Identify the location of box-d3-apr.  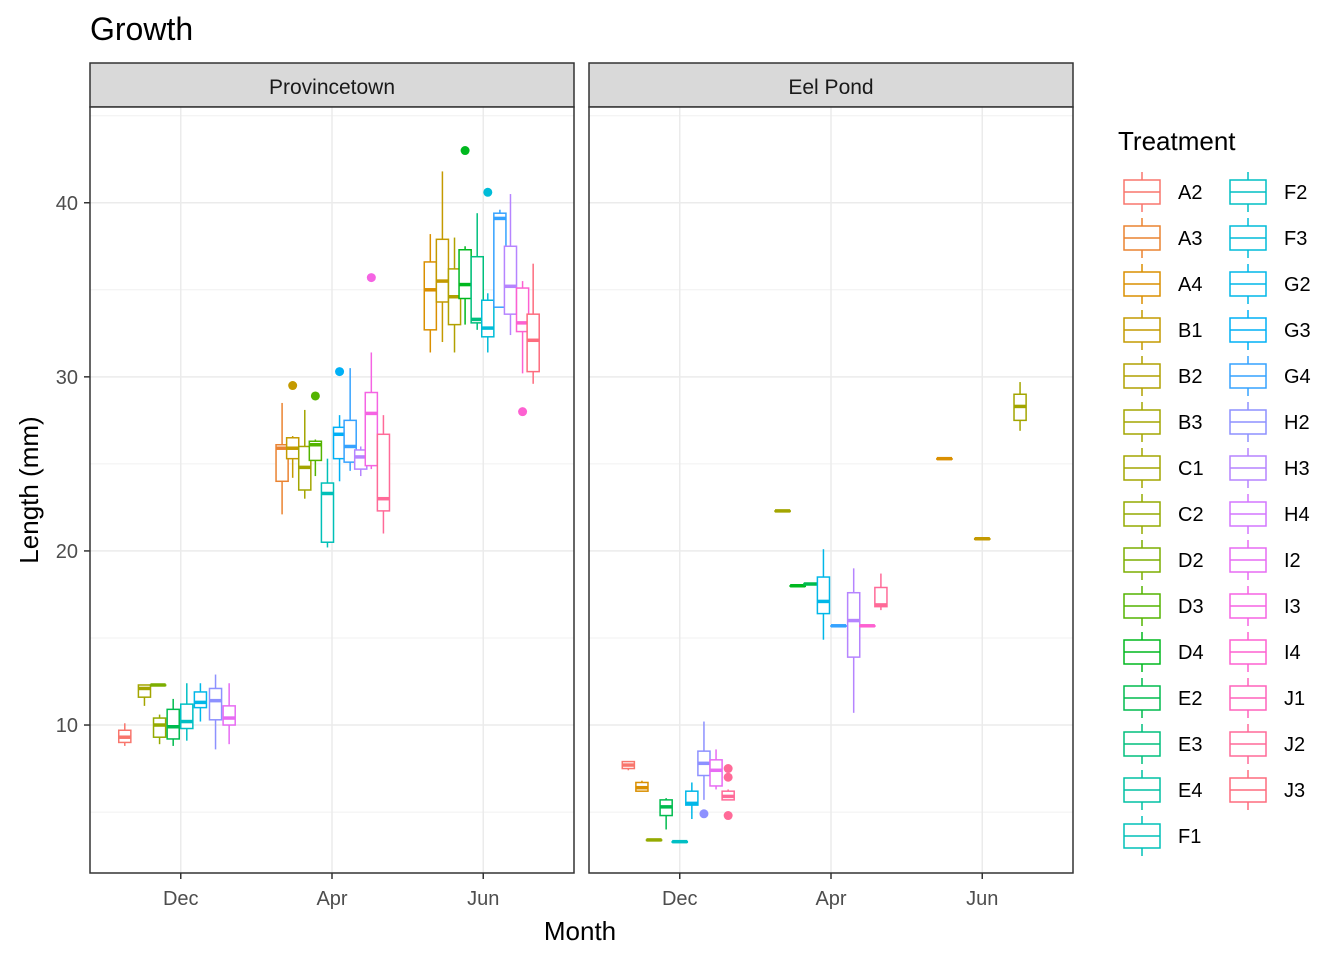
(315, 434).